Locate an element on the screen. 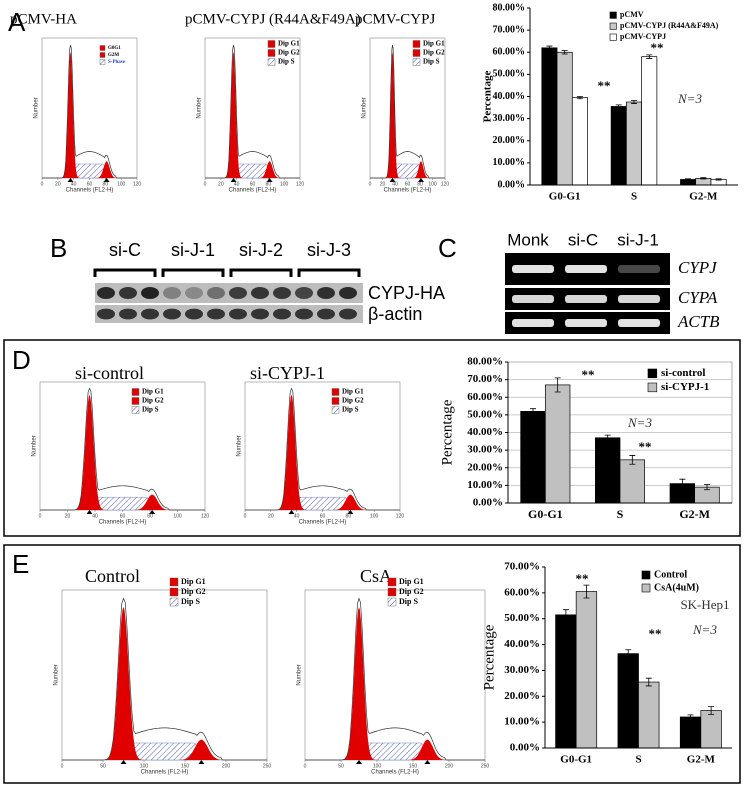 This screenshot has width=743, height=786. gel-band is located at coordinates (586, 299).